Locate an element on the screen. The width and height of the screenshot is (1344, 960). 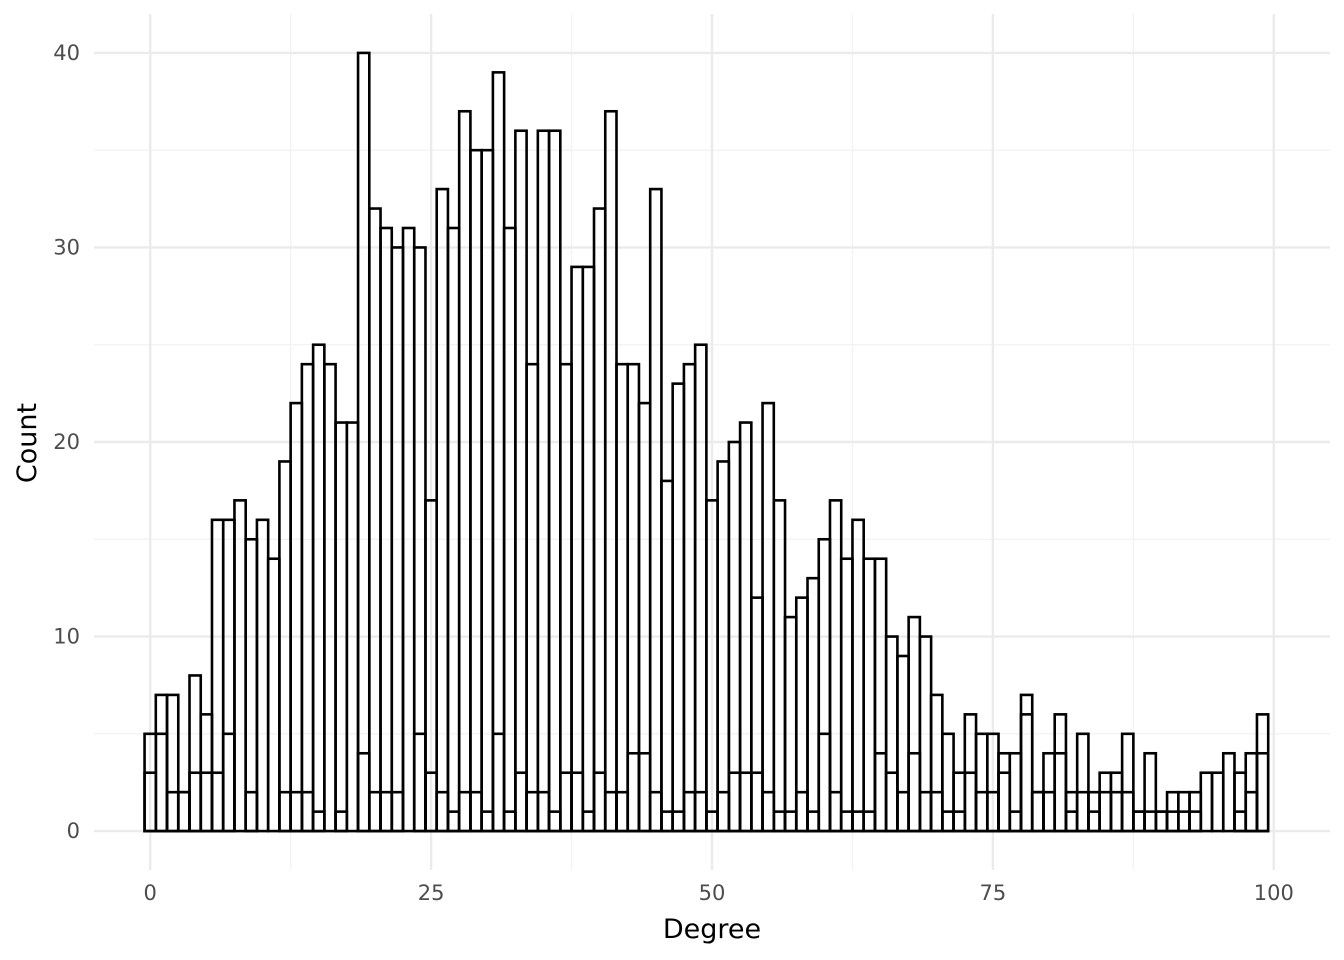
x-tick-label: 50 is located at coordinates (712, 893).